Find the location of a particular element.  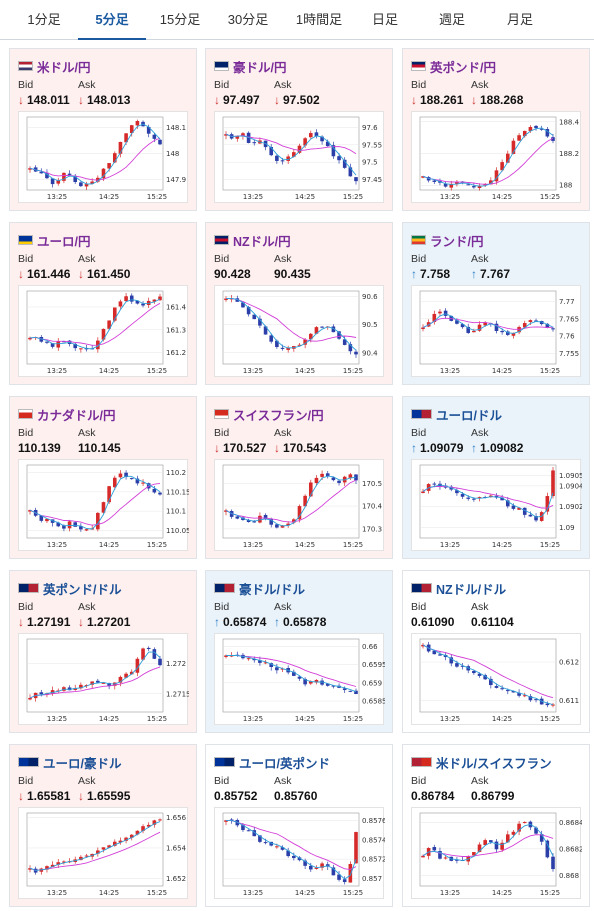

currency-pair-link: ユーロ/円 is located at coordinates (64, 241).